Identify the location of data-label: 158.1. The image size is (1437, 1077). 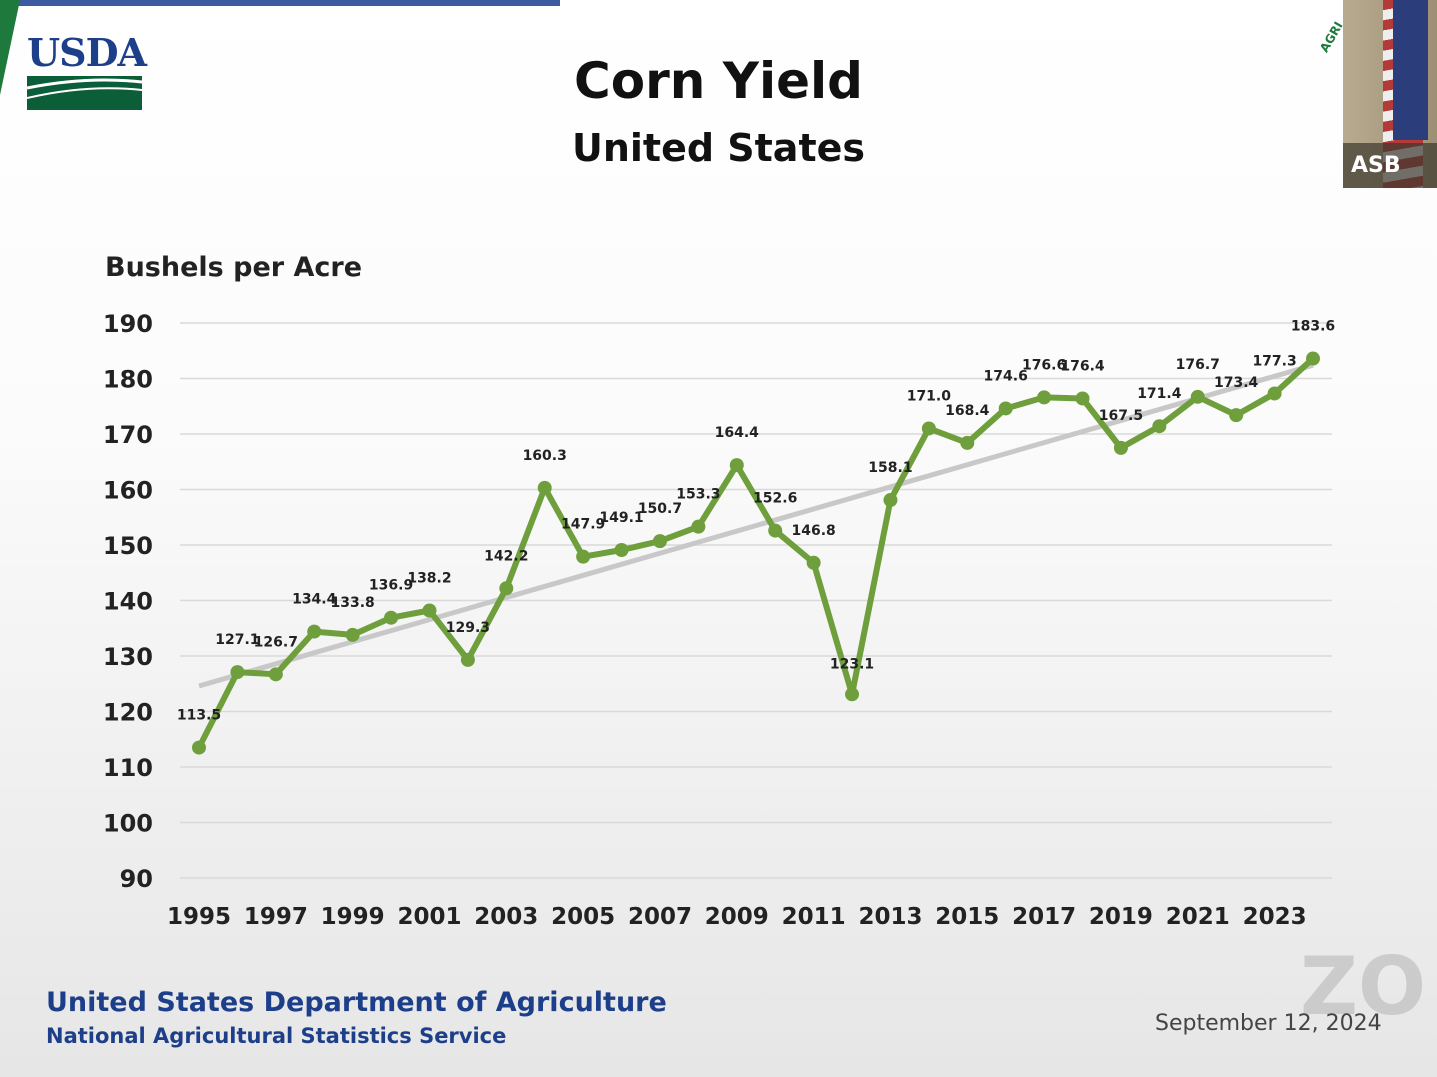
(890, 468).